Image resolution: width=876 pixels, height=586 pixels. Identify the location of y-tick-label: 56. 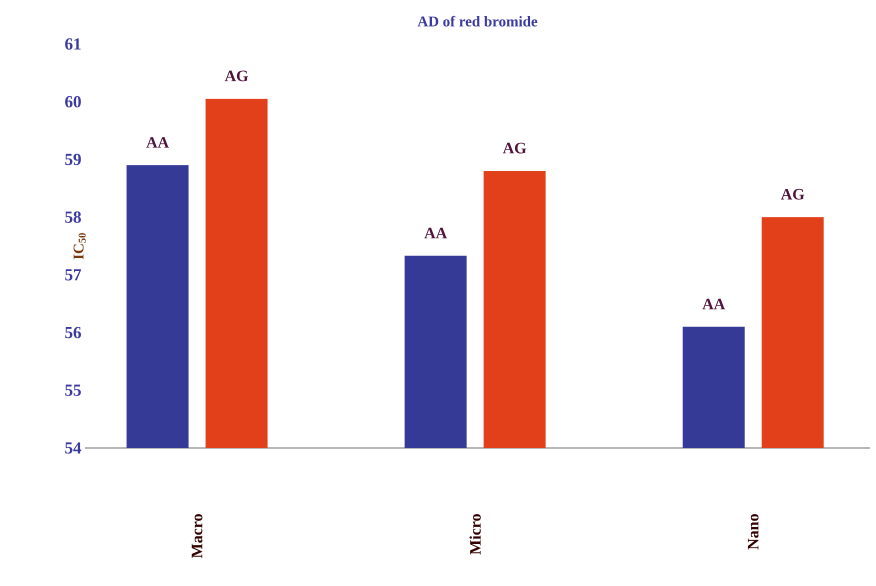
(73, 332).